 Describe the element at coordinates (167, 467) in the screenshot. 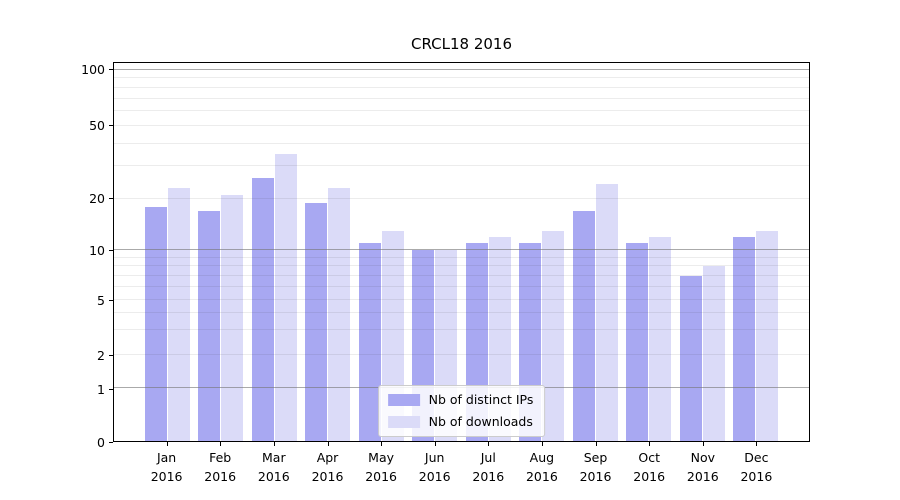

I see `x-tick-label: Jan 2016` at that location.